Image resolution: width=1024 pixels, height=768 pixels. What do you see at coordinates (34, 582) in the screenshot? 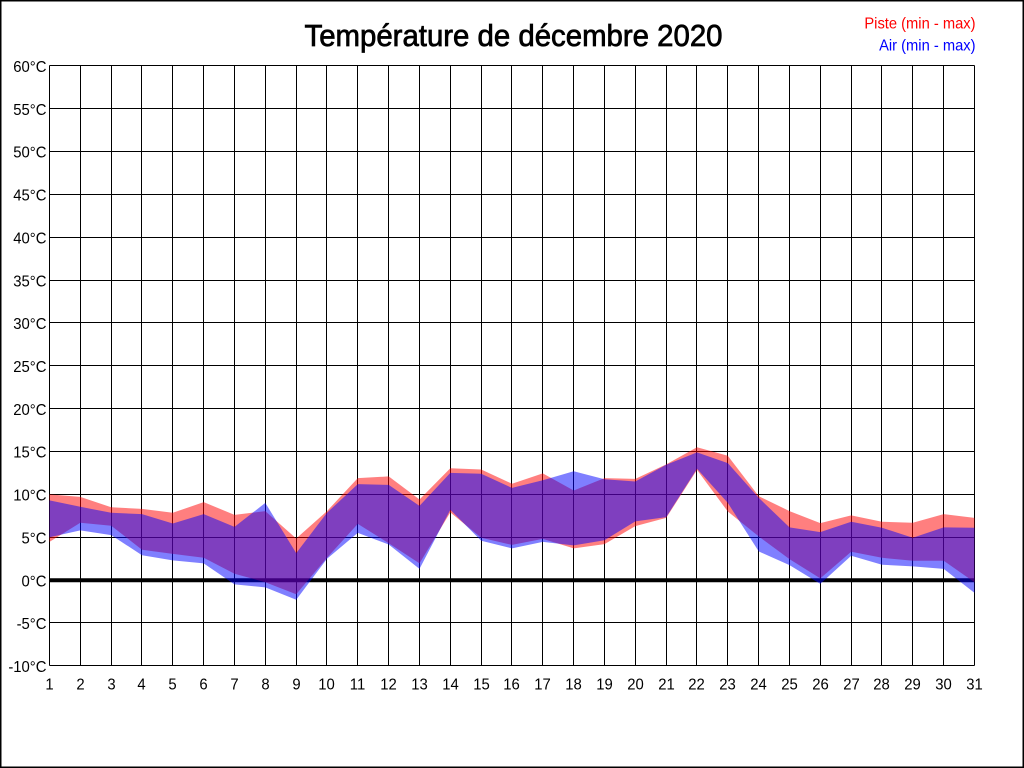
I see `svg-text: 0°C` at bounding box center [34, 582].